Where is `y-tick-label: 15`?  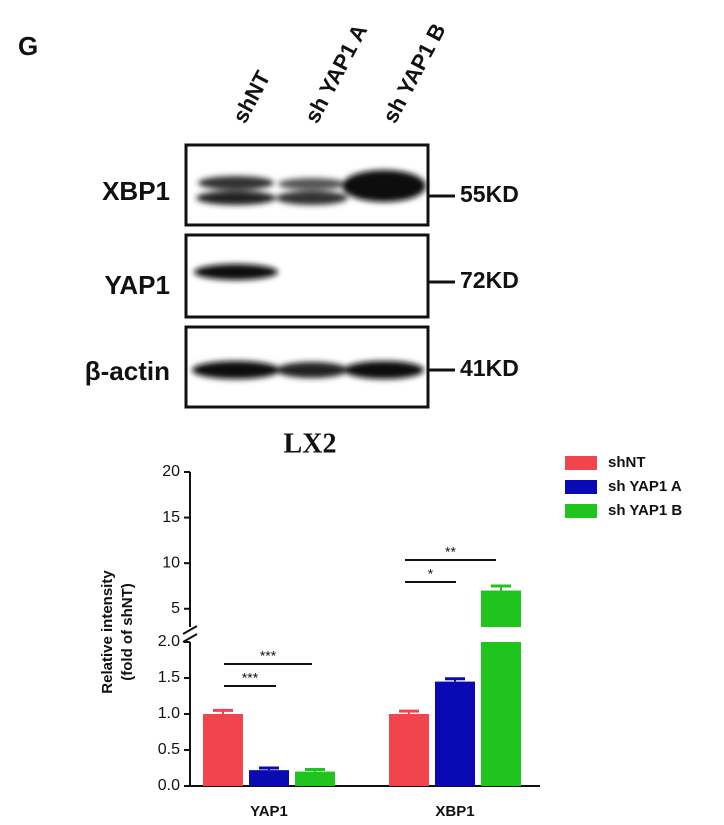 y-tick-label: 15 is located at coordinates (171, 517).